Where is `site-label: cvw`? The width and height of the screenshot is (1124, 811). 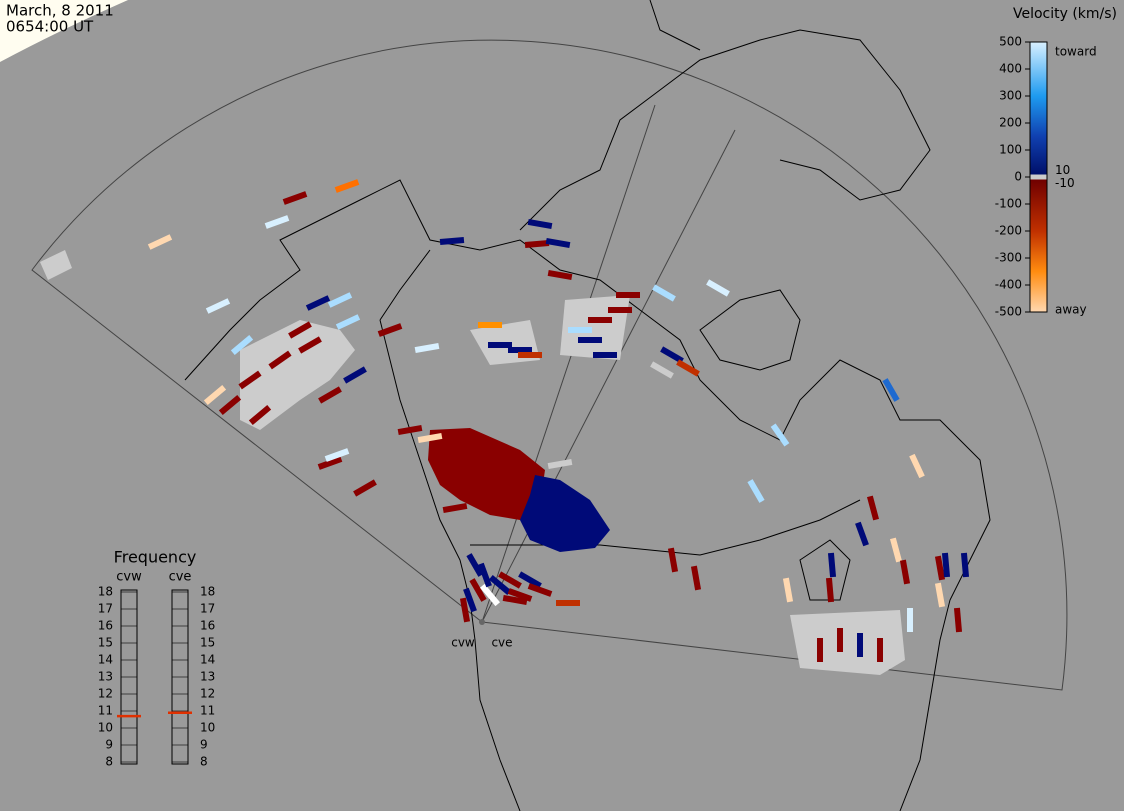
site-label: cvw is located at coordinates (463, 643).